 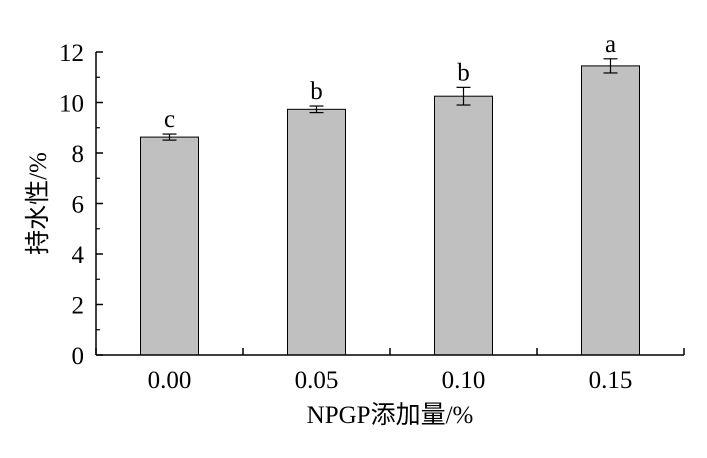 I want to click on y-tick-label: 12, so click(x=71, y=53).